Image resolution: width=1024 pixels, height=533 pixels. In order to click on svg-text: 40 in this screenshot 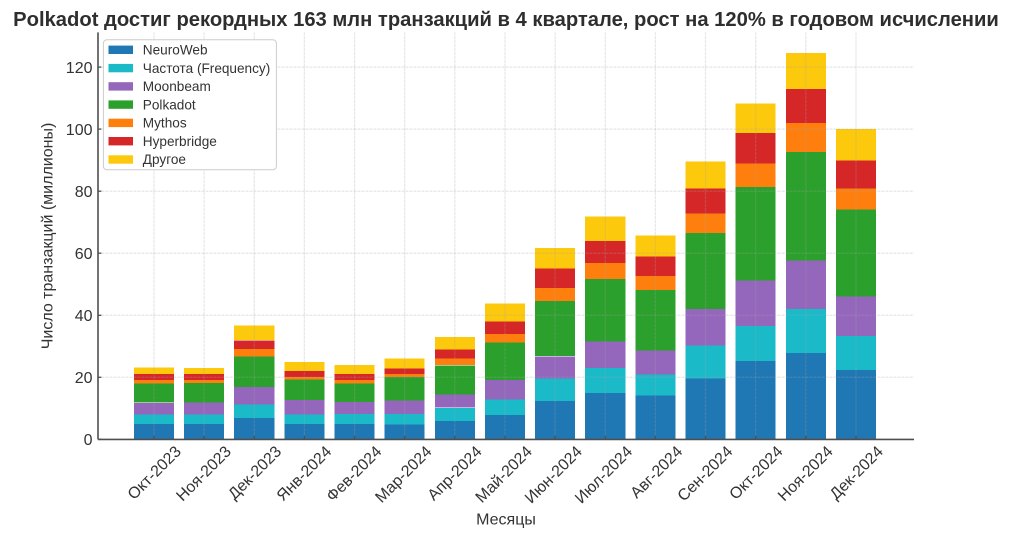, I will do `click(84, 316)`.